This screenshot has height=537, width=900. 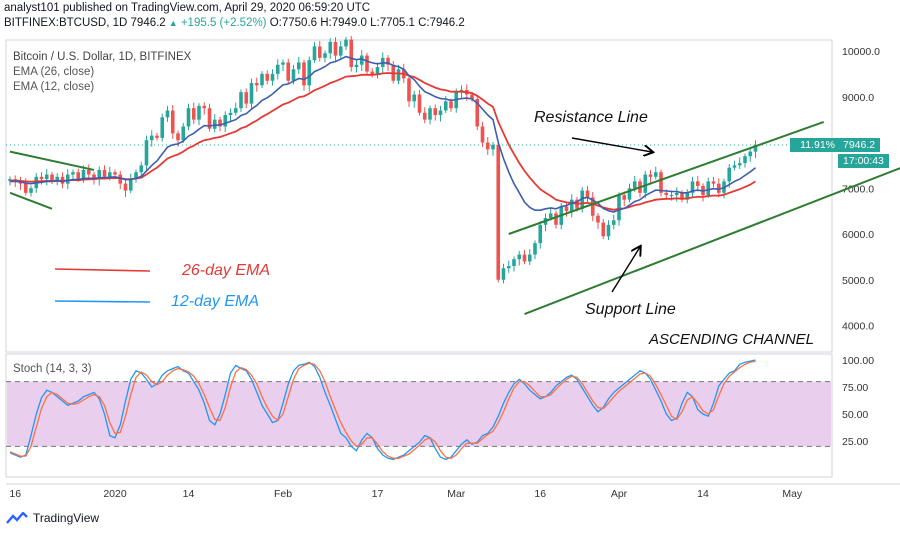 I want to click on stoch-tick-label: 25.00, so click(x=855, y=442).